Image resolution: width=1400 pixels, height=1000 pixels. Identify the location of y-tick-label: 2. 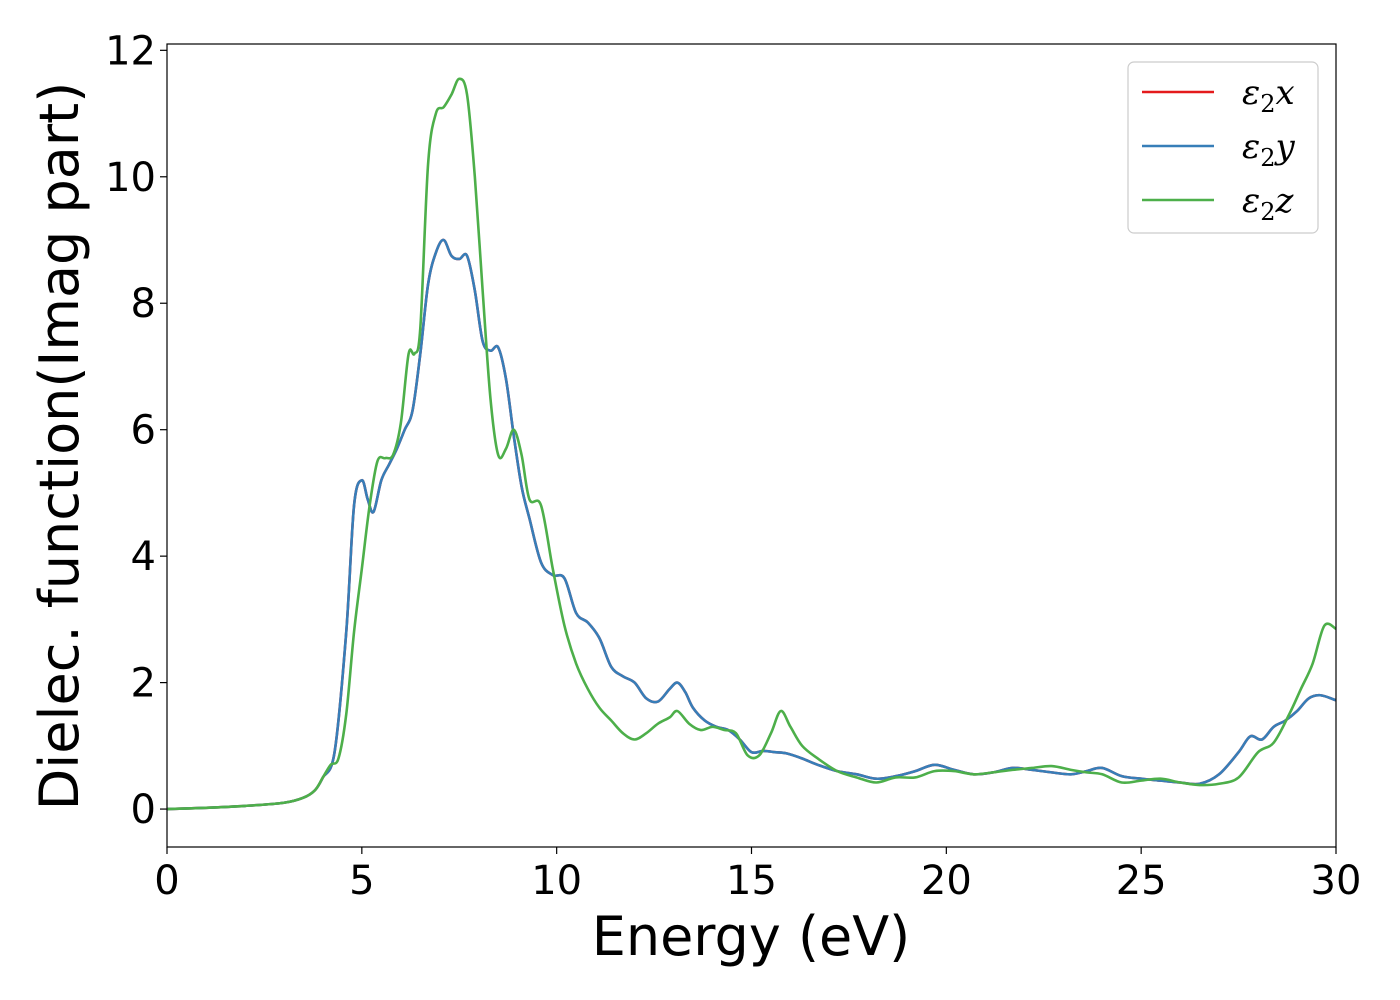
(143, 684).